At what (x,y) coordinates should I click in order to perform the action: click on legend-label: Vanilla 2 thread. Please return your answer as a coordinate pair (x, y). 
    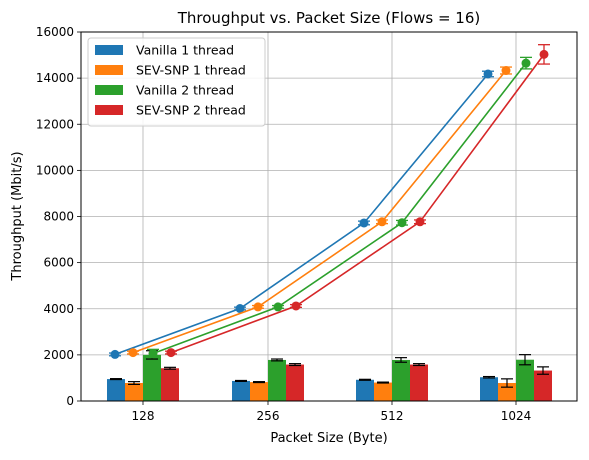
    Looking at the image, I should click on (185, 90).